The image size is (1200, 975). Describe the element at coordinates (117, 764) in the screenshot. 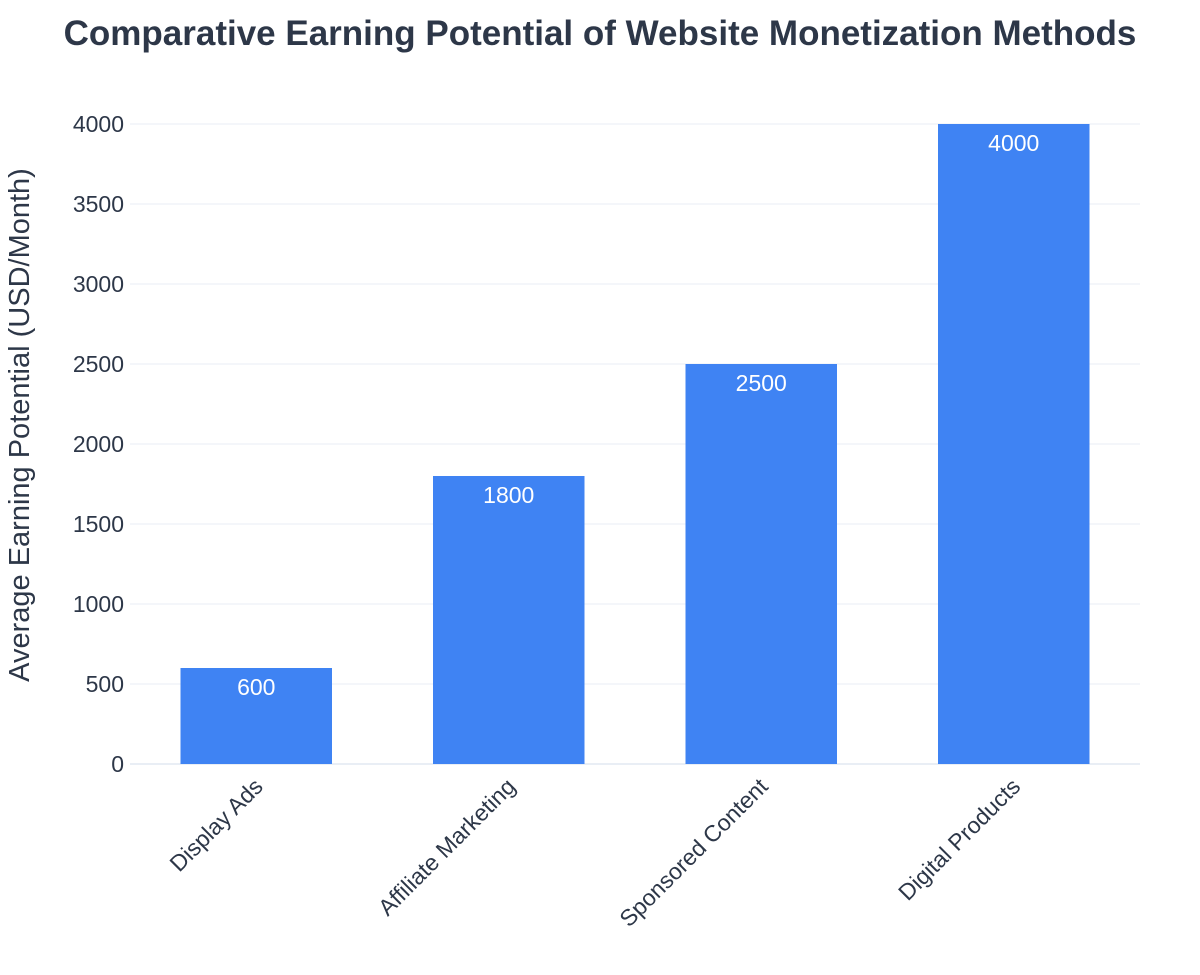

I see `y-tick-label: 0` at that location.